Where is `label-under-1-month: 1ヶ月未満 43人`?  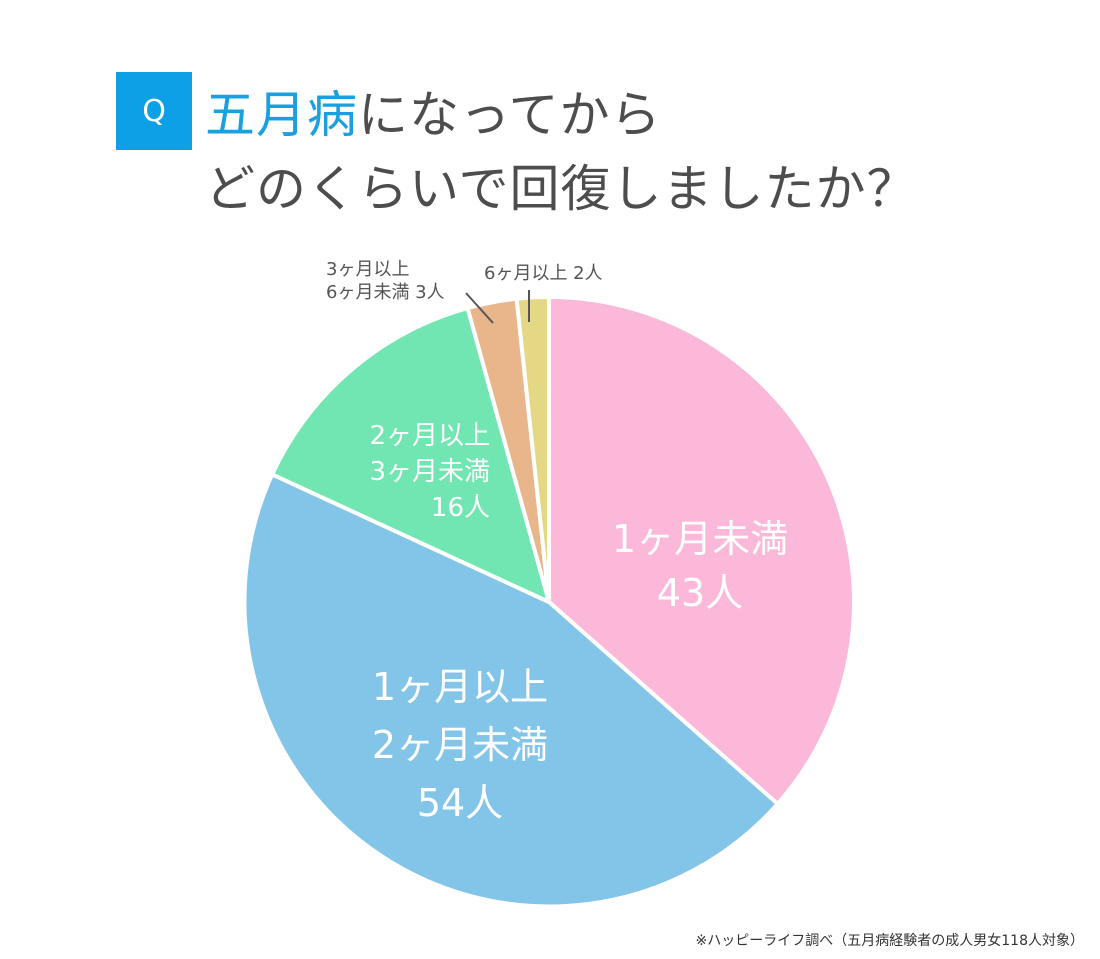
label-under-1-month: 1ヶ月未満 43人 is located at coordinates (700, 566).